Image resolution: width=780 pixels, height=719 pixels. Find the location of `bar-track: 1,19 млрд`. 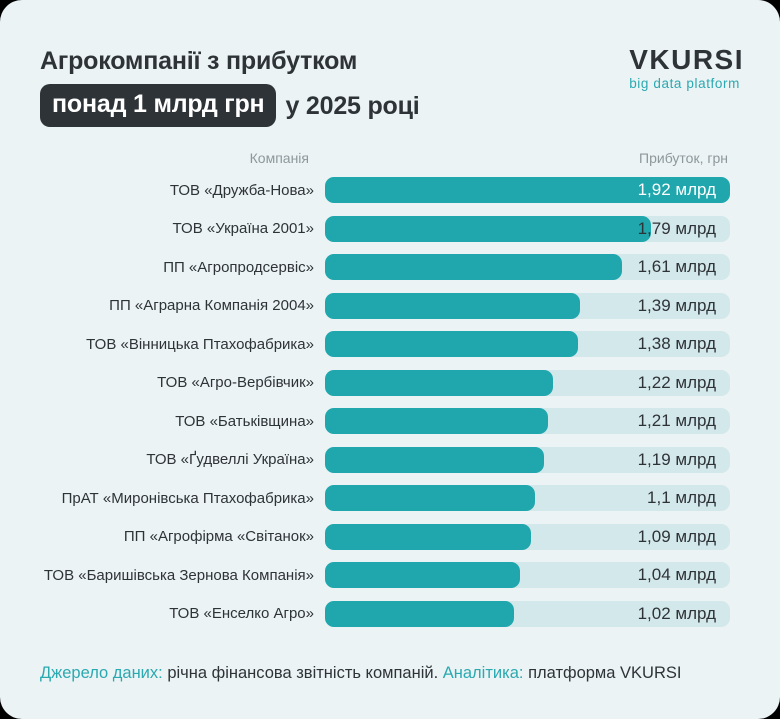

bar-track: 1,19 млрд is located at coordinates (527, 459).